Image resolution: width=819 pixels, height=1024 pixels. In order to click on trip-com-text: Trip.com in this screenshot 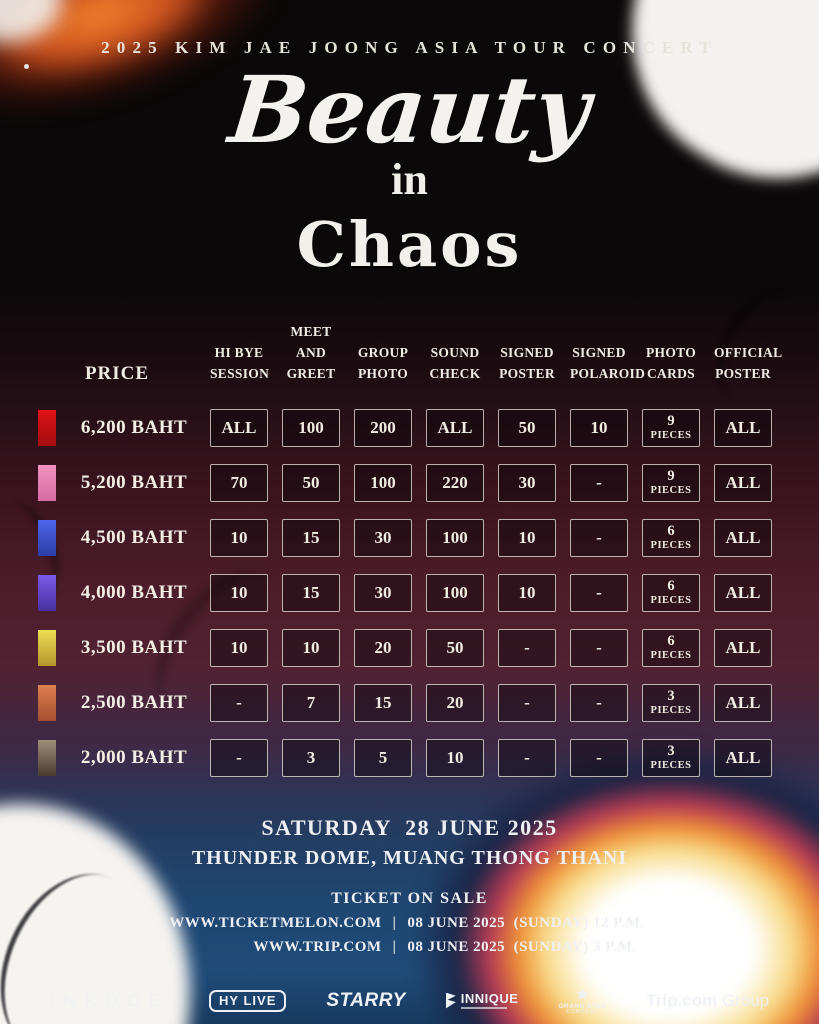, I will do `click(682, 1000)`.